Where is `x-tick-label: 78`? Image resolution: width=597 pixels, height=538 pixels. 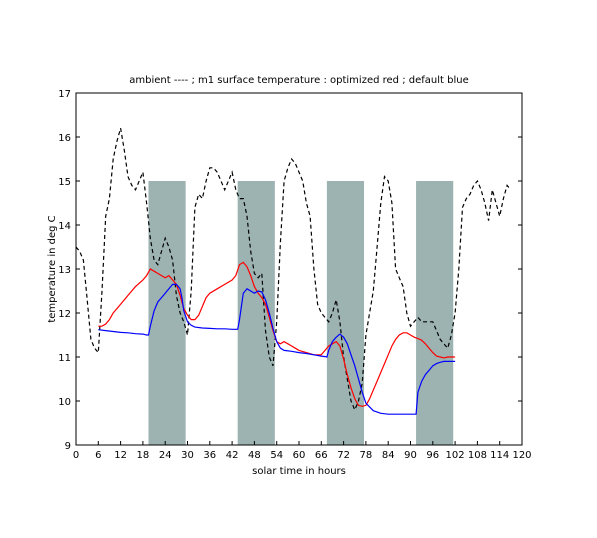
x-tick-label: 78 is located at coordinates (366, 455).